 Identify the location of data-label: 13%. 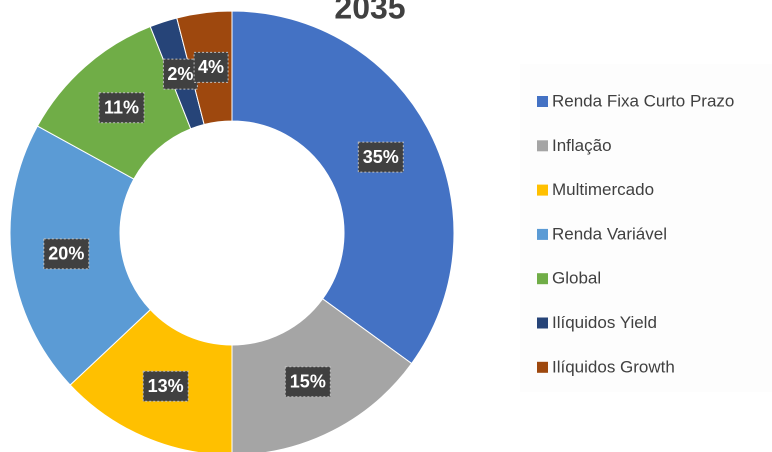
(166, 386).